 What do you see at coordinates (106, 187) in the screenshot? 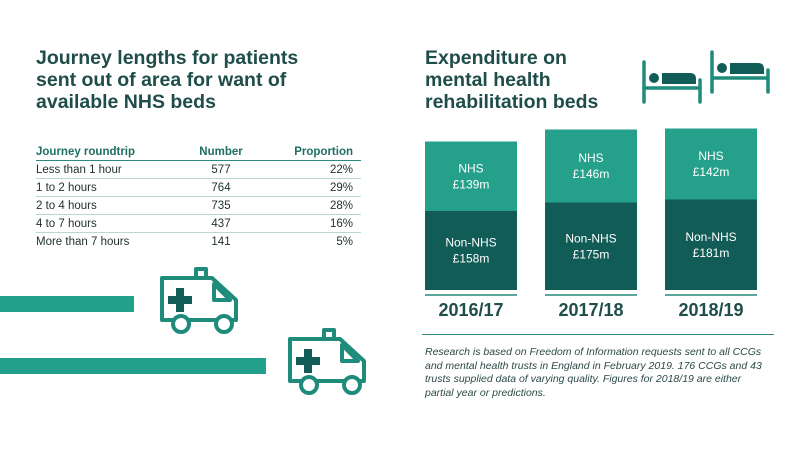
I see `row-label: 1 to 2 hours` at bounding box center [106, 187].